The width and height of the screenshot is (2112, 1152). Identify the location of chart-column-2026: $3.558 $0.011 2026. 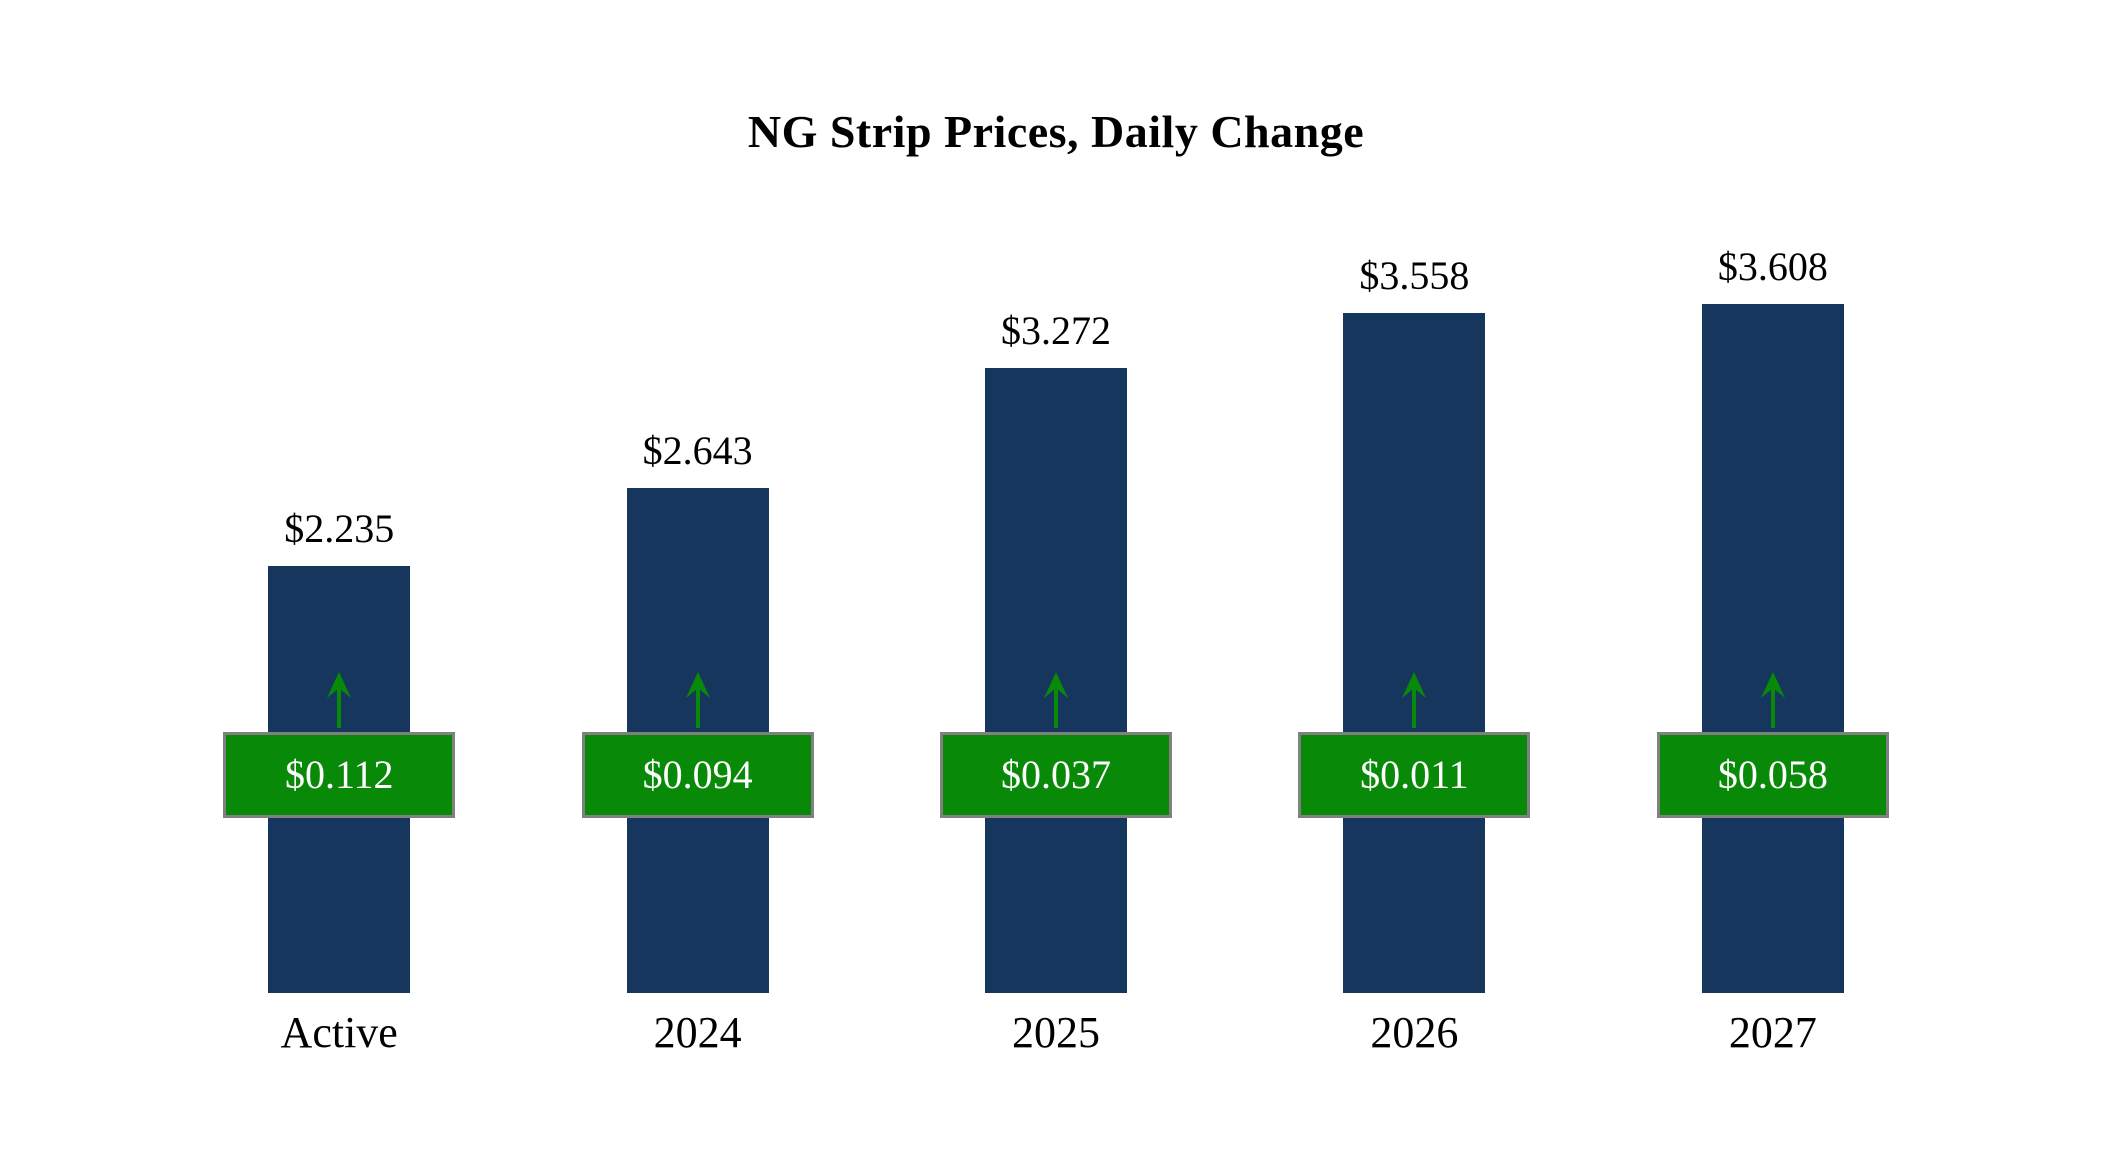
(1414, 628).